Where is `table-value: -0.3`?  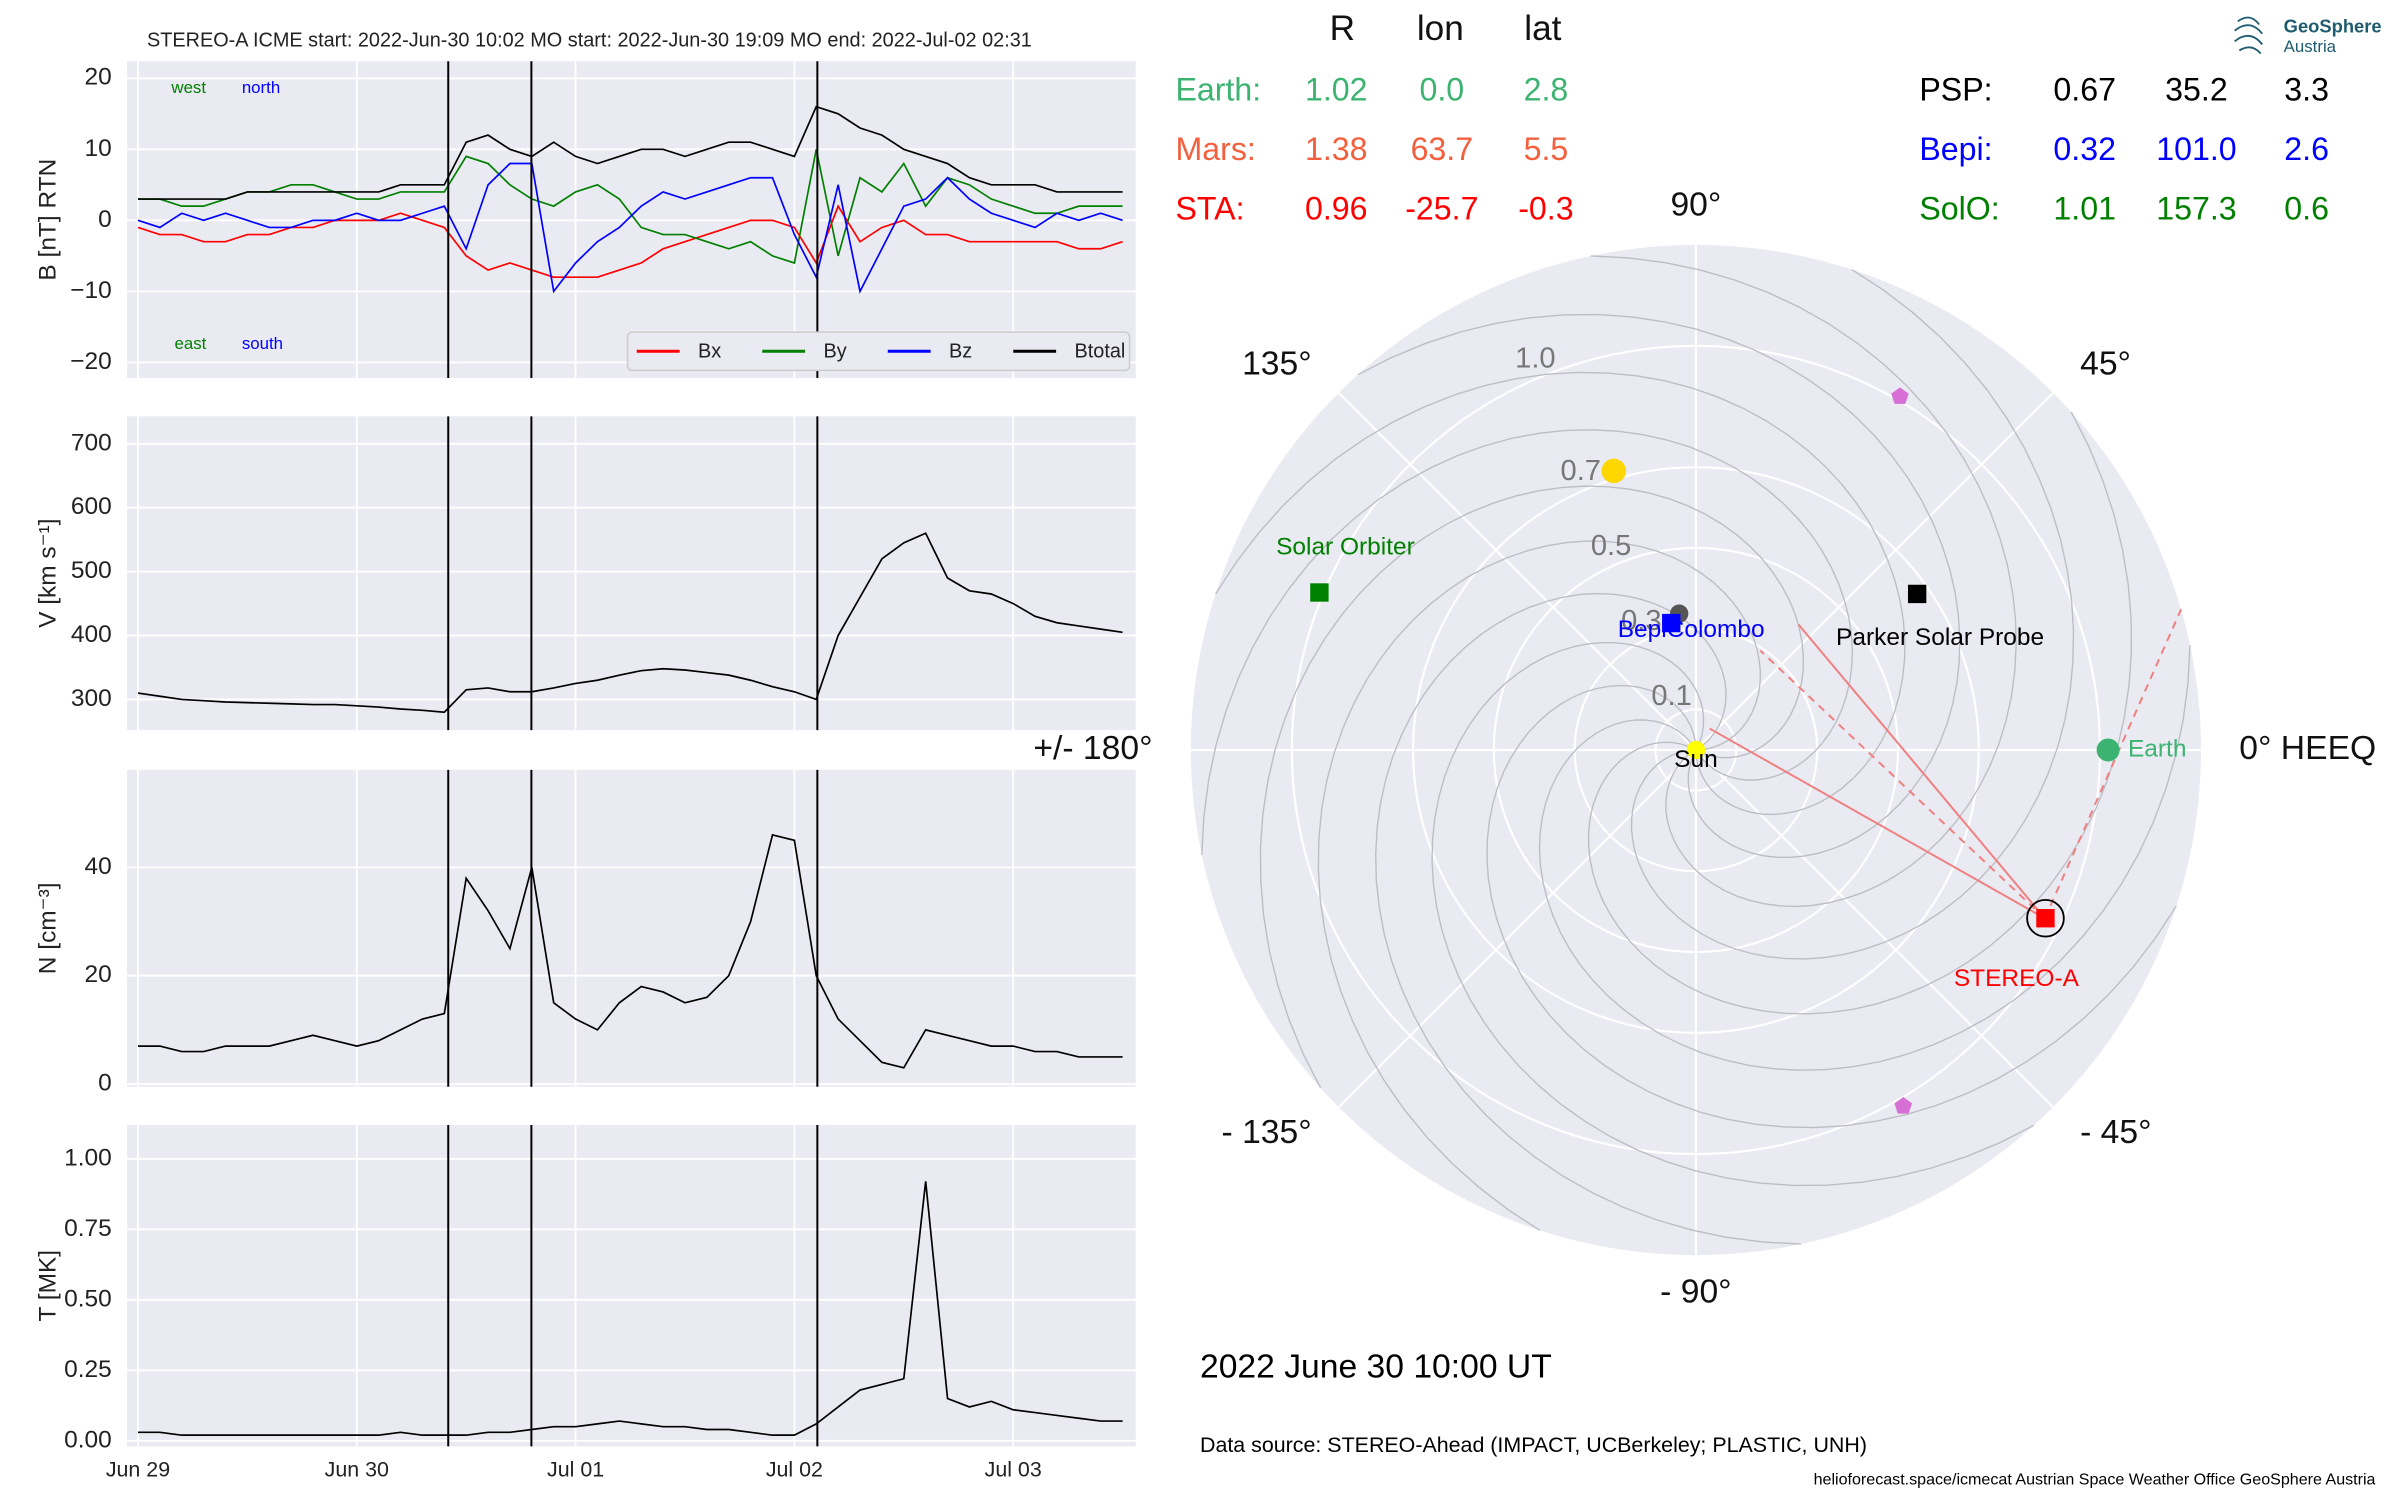
table-value: -0.3 is located at coordinates (1545, 209).